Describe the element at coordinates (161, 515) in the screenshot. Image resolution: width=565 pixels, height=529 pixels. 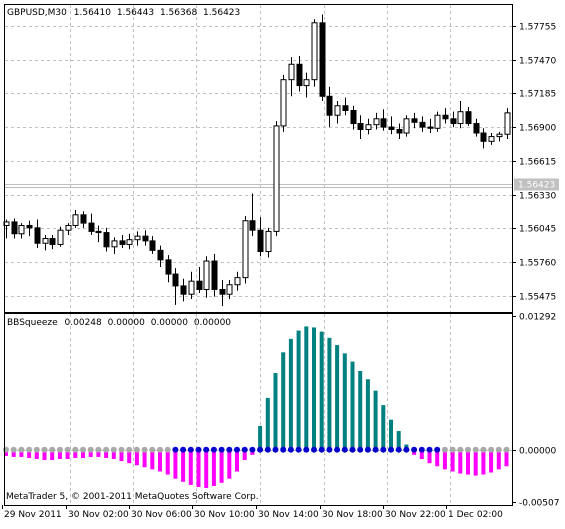
I see `time-tick-label: 30 Nov 06:00` at that location.